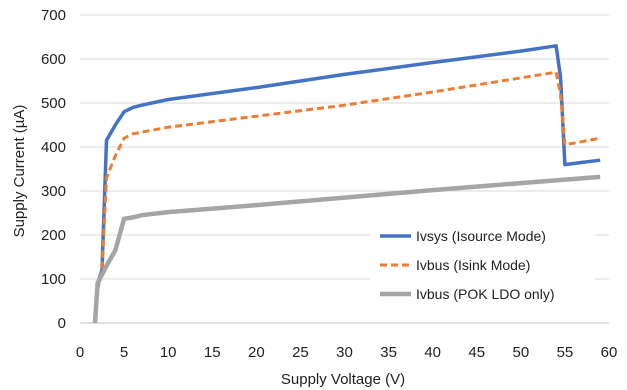  Describe the element at coordinates (300, 352) in the screenshot. I see `x-tick-label: 25` at that location.